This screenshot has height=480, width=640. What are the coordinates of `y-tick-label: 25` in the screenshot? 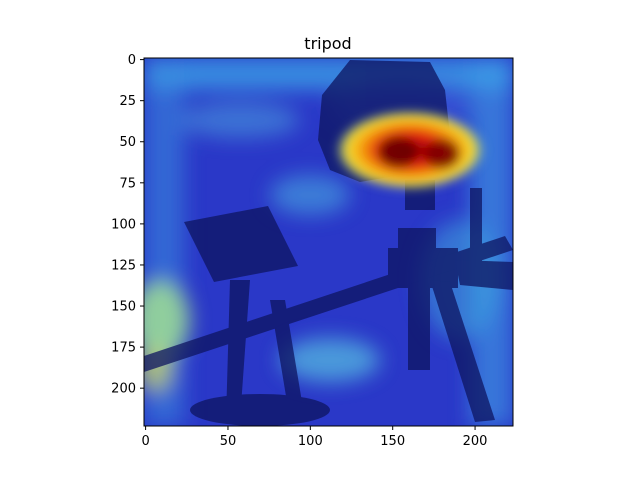 It's located at (127, 101).